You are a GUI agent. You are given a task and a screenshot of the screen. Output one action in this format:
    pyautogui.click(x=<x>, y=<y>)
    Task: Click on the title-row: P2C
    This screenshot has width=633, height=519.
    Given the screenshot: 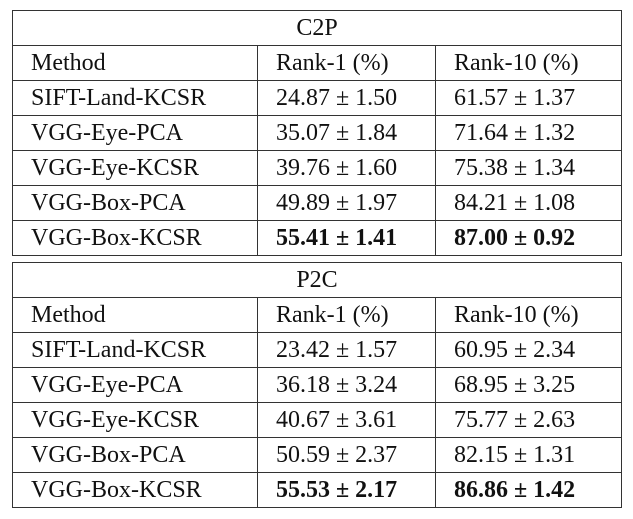 What is the action you would take?
    pyautogui.click(x=317, y=280)
    